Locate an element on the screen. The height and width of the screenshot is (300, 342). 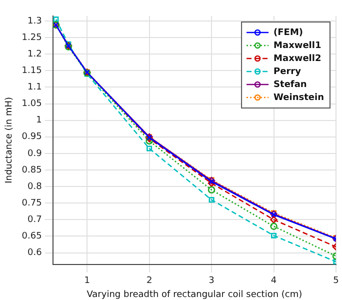
y-tick-label: 1.2 is located at coordinates (35, 54).